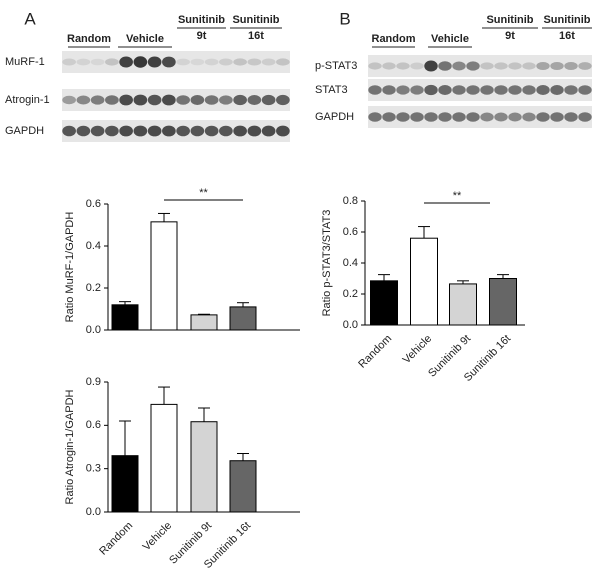 This screenshot has height=573, width=600. What do you see at coordinates (93, 288) in the screenshot?
I see `y-tick-label: 0.2` at bounding box center [93, 288].